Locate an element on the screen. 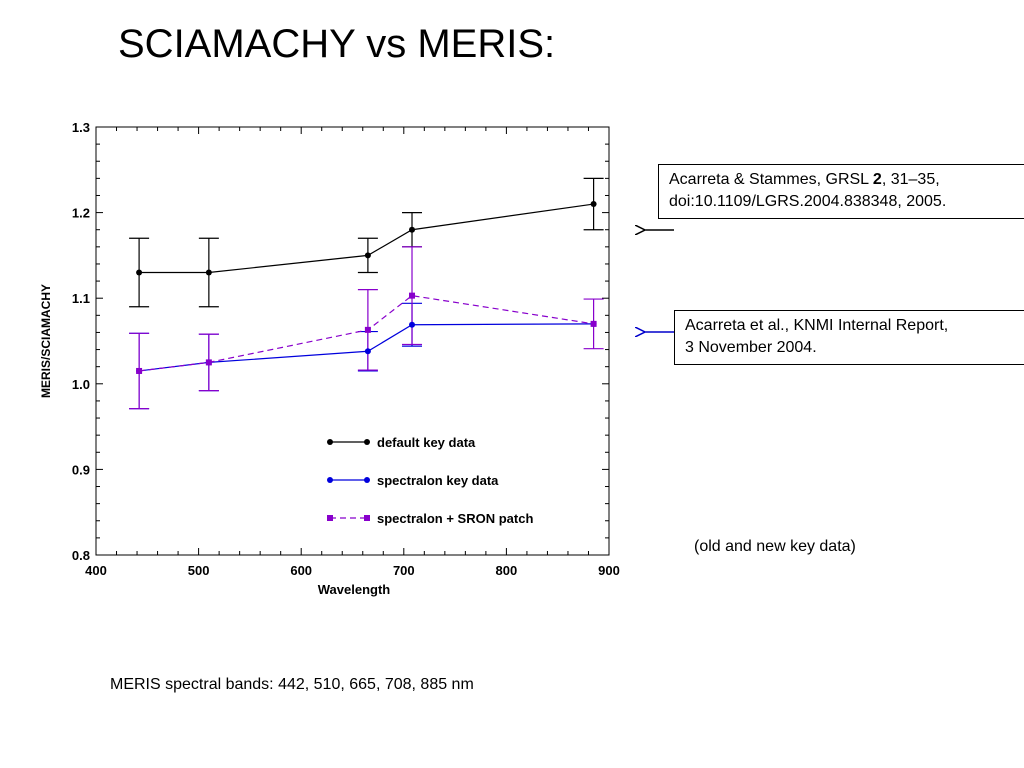 This screenshot has width=1024, height=768. key-data-note: (old and new key data) is located at coordinates (775, 546).